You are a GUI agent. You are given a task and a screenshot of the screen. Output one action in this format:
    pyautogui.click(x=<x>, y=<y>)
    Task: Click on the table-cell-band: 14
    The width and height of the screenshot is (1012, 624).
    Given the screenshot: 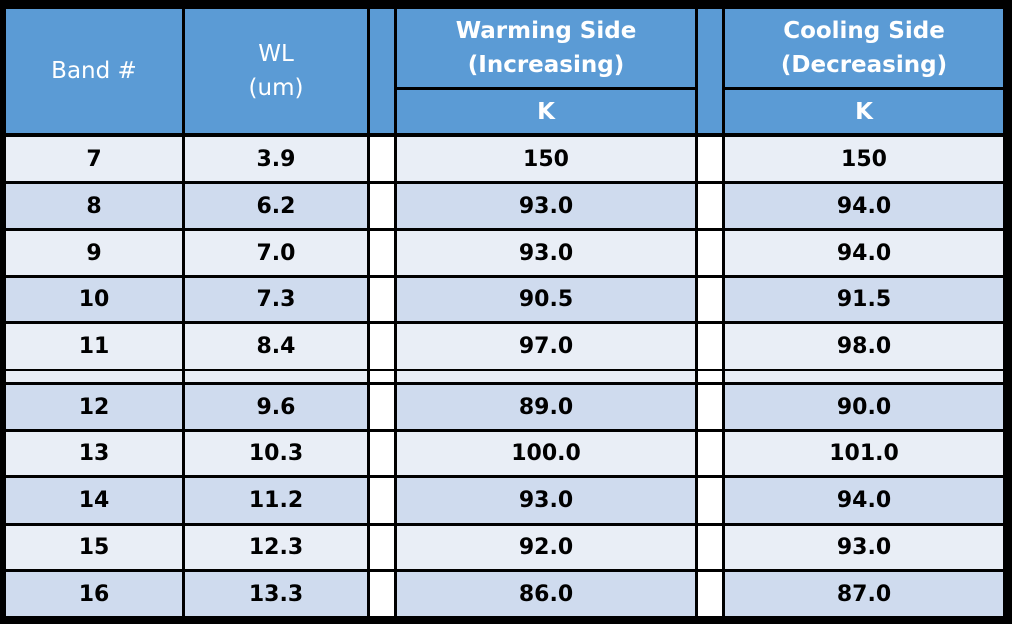 What is the action you would take?
    pyautogui.click(x=94, y=500)
    